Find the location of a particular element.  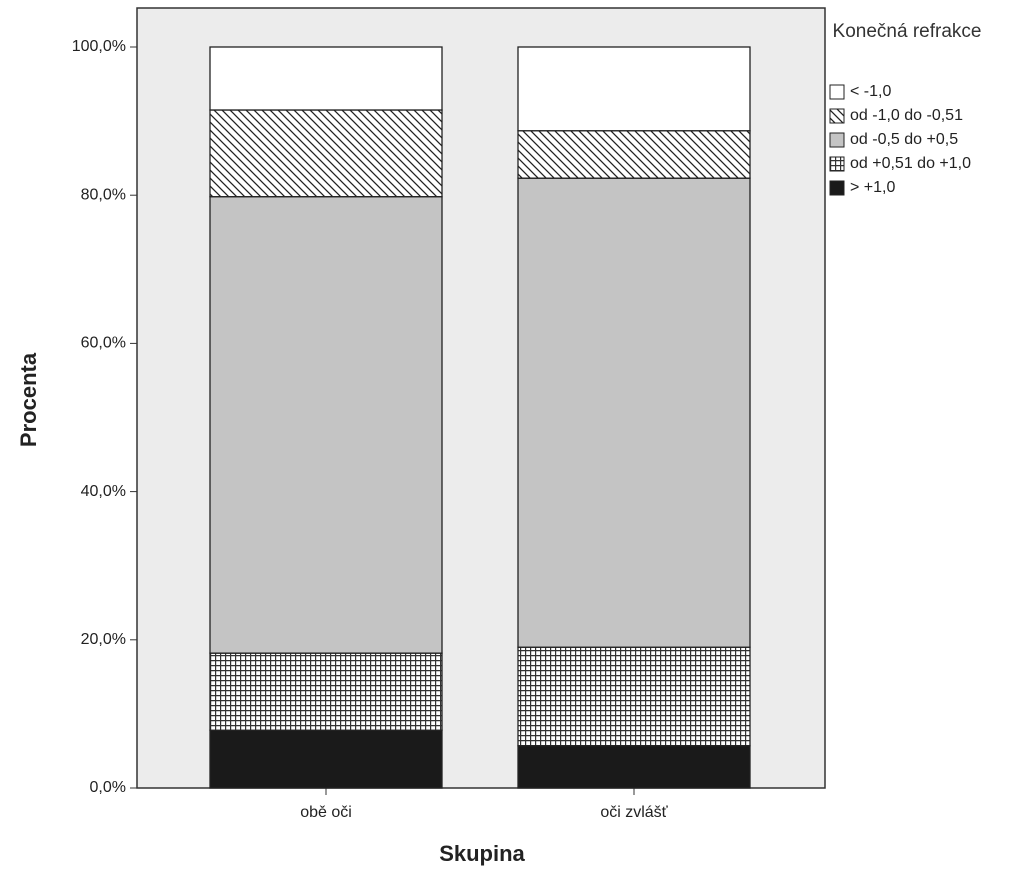

legend-label: od +0,51 do +1,0 is located at coordinates (910, 163).